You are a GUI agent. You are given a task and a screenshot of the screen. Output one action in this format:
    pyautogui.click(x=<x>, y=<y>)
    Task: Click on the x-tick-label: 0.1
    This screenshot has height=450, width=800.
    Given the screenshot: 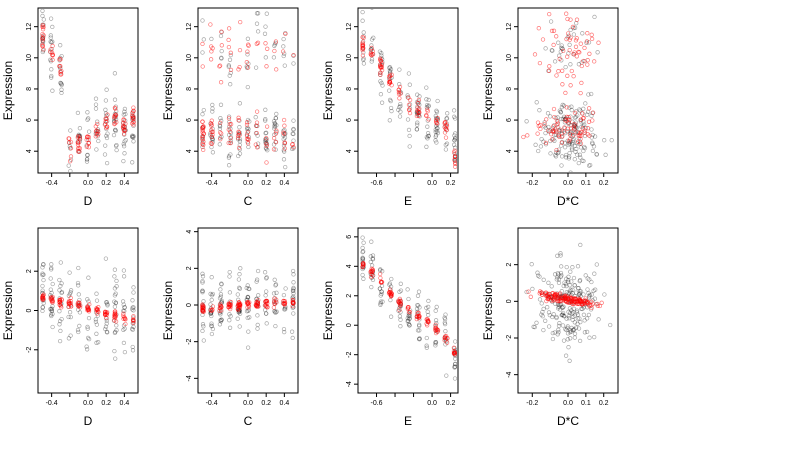 What is the action you would take?
    pyautogui.click(x=586, y=183)
    